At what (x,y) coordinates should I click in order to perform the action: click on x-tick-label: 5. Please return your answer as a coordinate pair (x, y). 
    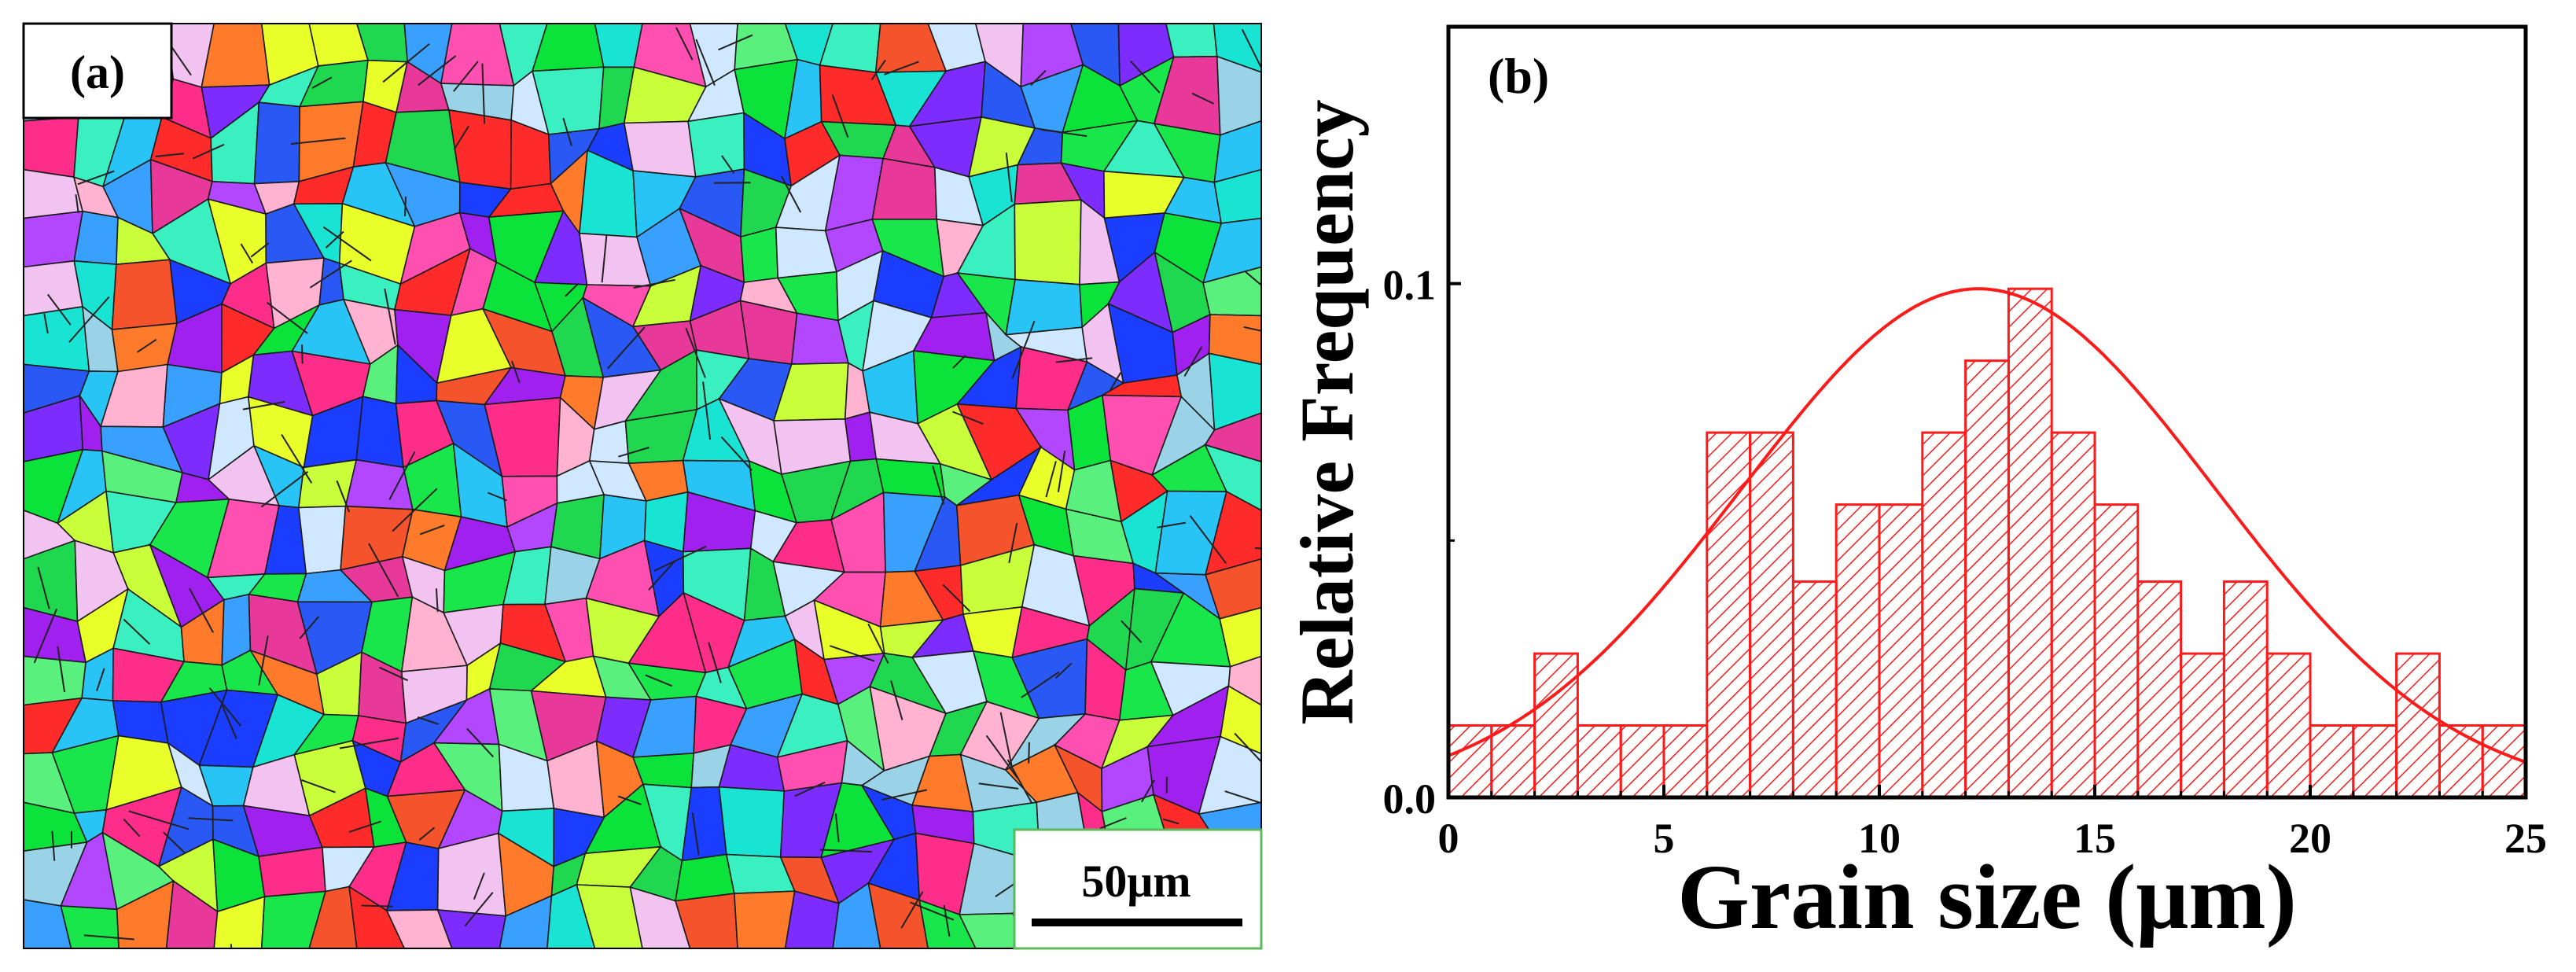
    Looking at the image, I should click on (1665, 839).